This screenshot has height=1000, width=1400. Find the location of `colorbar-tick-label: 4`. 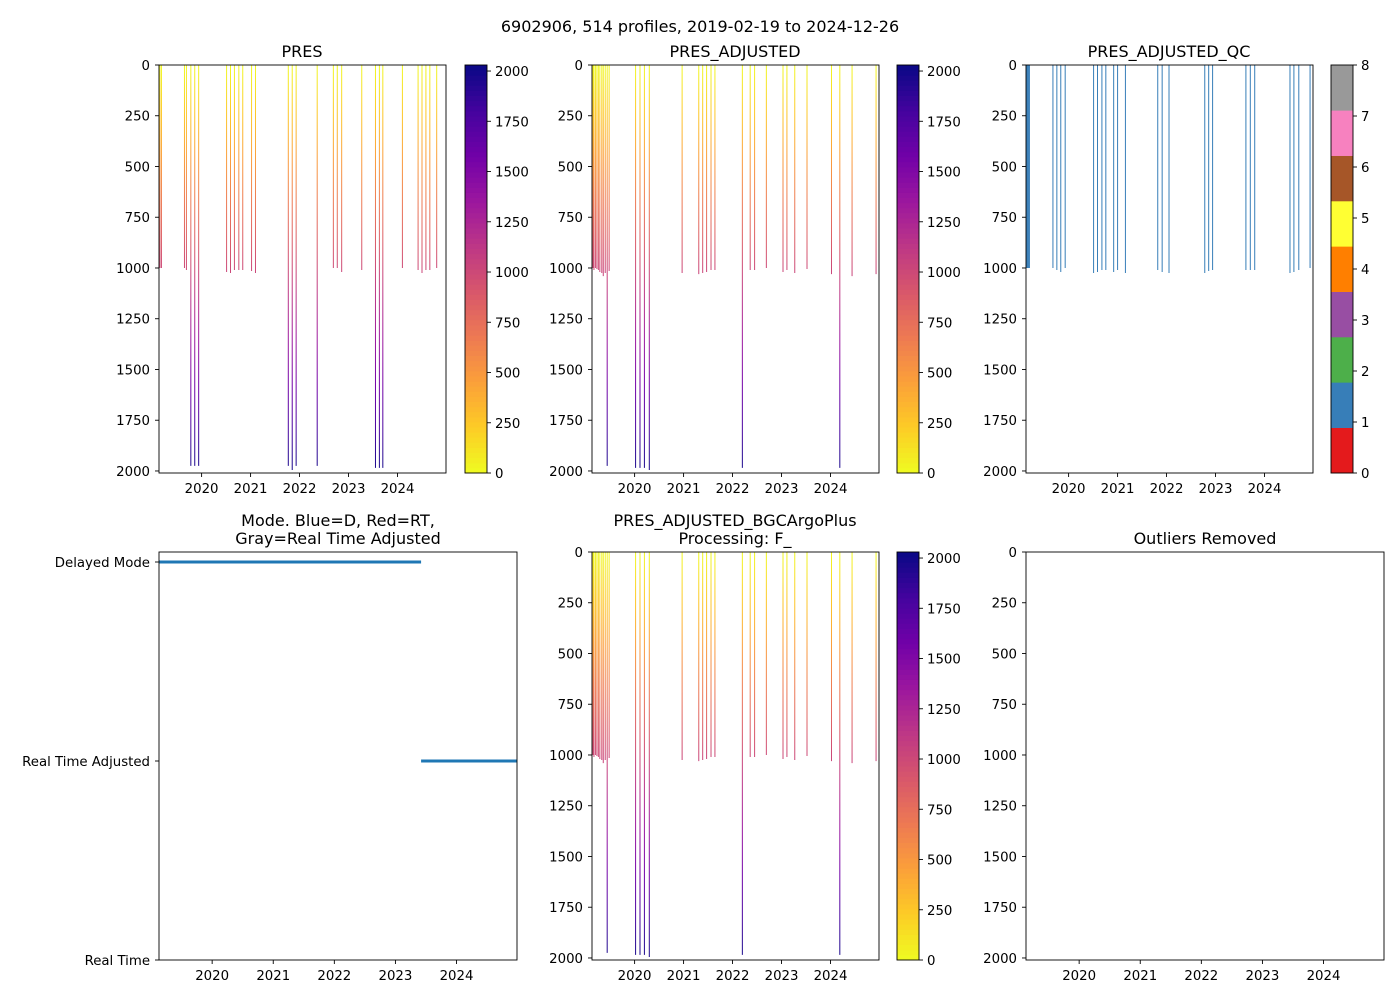

colorbar-tick-label: 4 is located at coordinates (1365, 270).